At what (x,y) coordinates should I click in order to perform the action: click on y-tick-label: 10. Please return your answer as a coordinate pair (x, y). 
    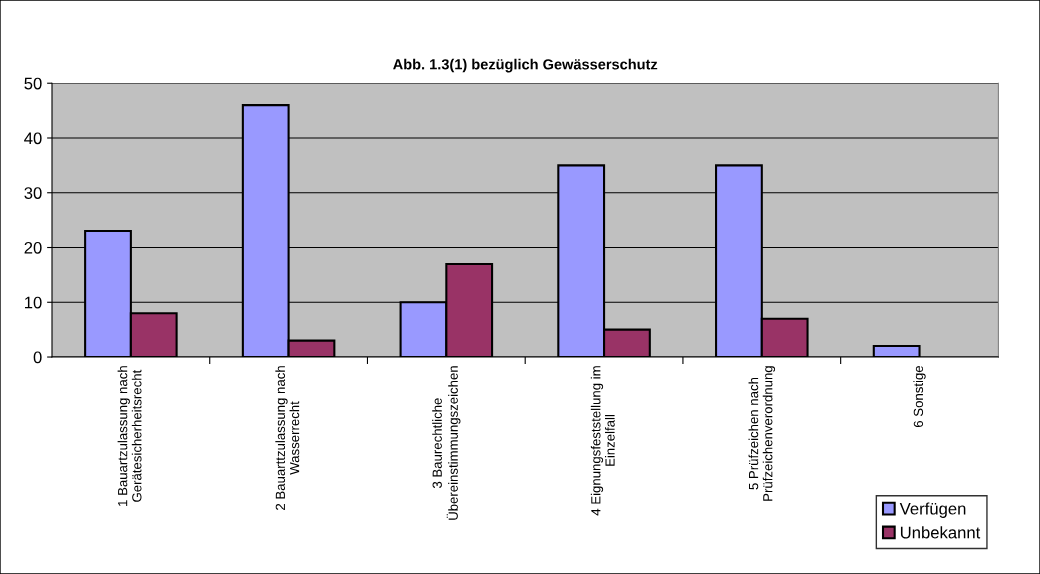
    Looking at the image, I should click on (33, 302).